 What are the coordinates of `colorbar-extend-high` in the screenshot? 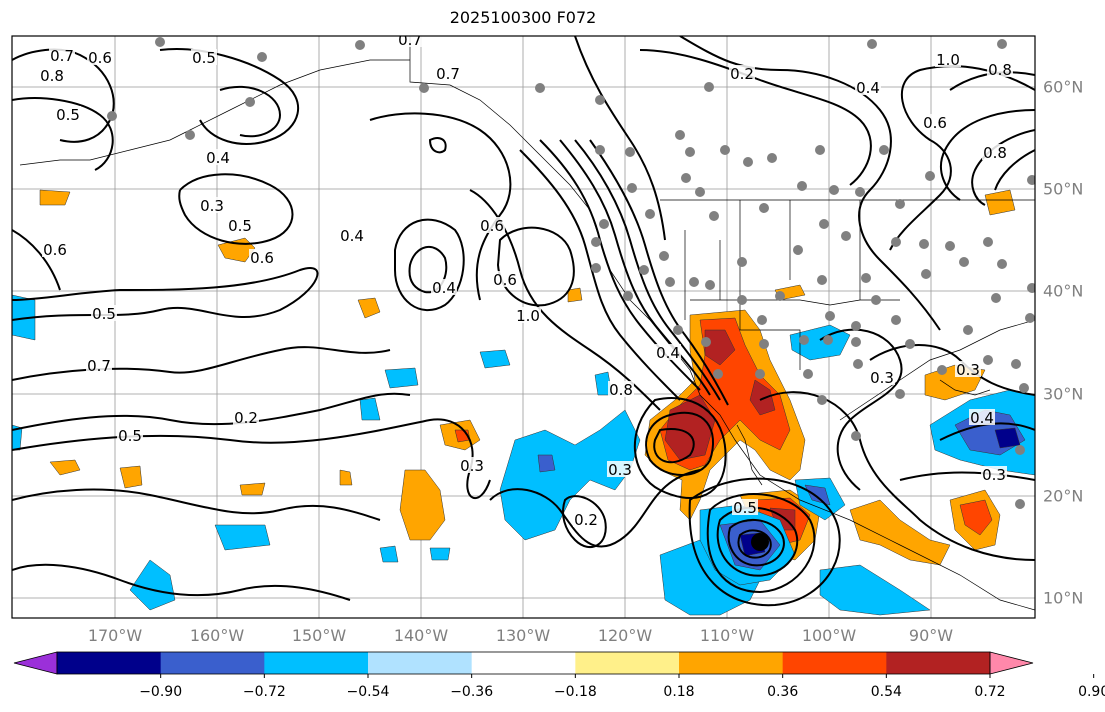 It's located at (1011, 663).